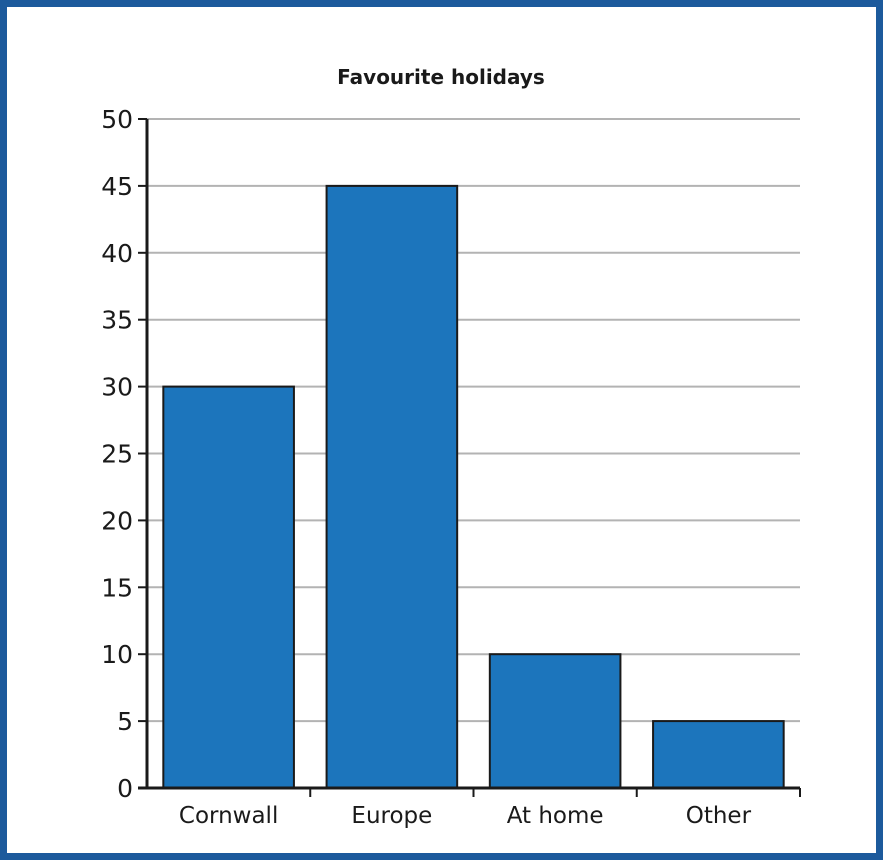 This screenshot has height=860, width=883. Describe the element at coordinates (117, 320) in the screenshot. I see `y-tick-label: 35` at that location.